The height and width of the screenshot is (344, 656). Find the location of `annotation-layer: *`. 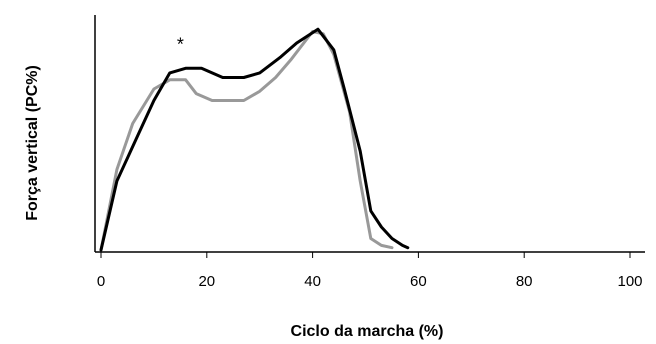

annotation-layer: * is located at coordinates (180, 44).